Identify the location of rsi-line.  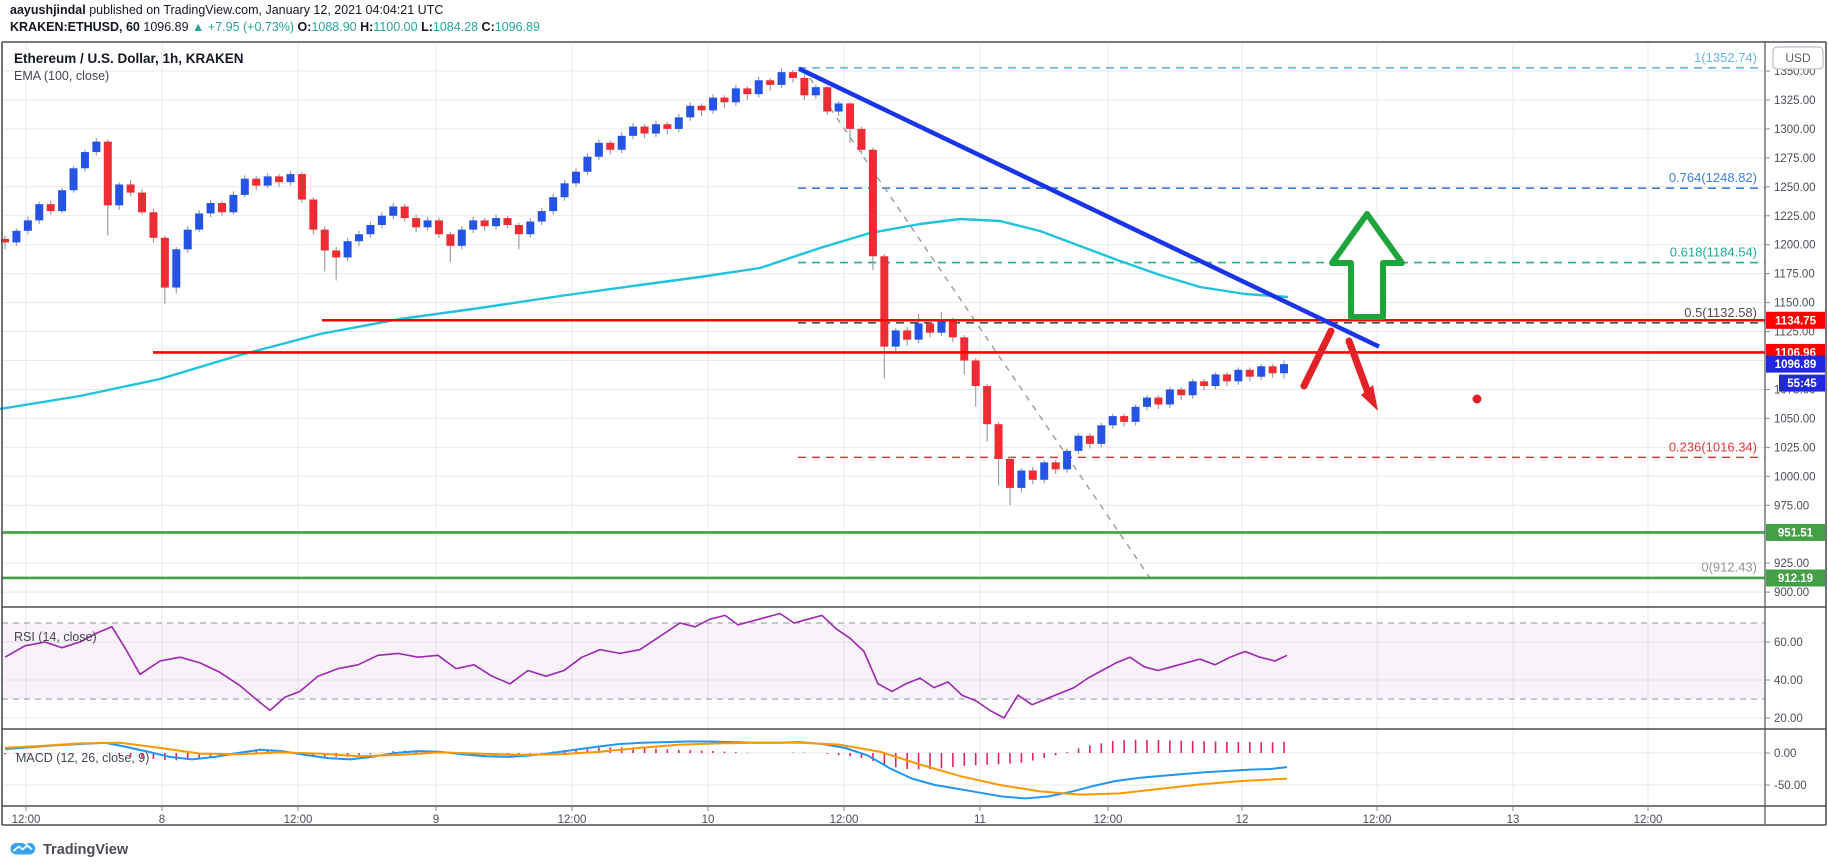
(646, 665).